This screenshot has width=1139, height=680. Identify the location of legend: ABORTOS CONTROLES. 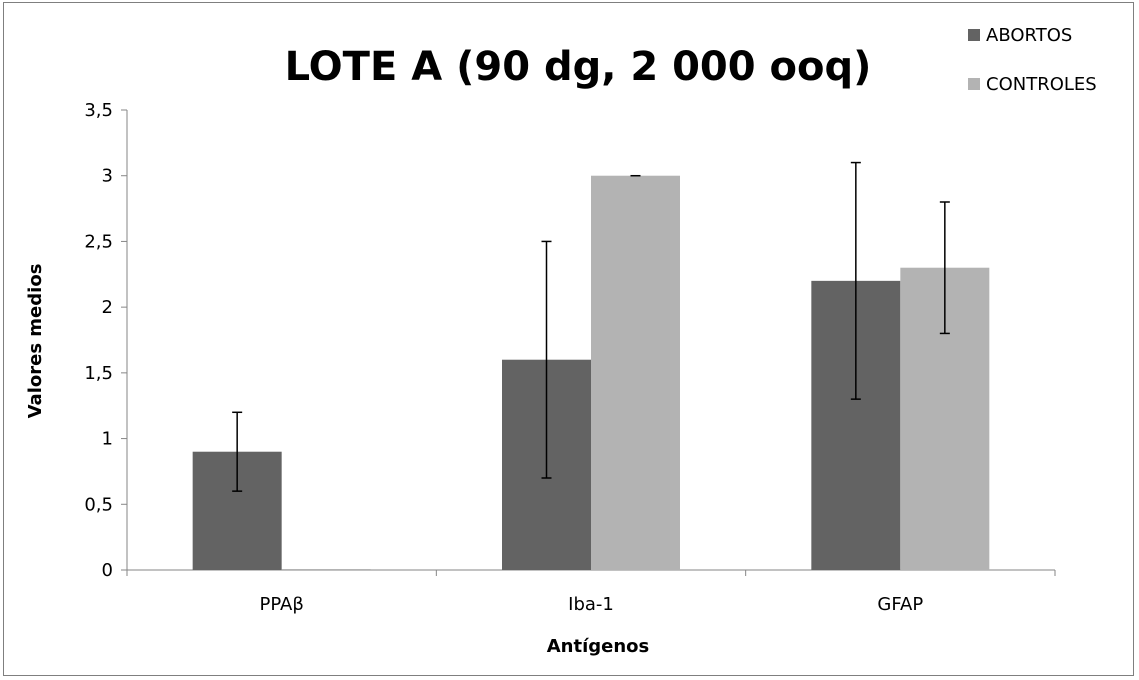
(1032, 60).